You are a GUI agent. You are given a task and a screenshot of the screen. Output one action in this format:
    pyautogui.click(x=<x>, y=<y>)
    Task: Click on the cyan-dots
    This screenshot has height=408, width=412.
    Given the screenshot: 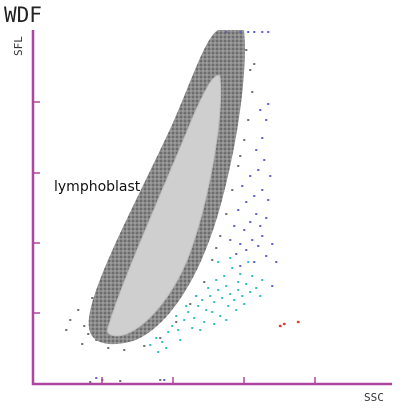 What is the action you would take?
    pyautogui.click(x=206, y=305)
    